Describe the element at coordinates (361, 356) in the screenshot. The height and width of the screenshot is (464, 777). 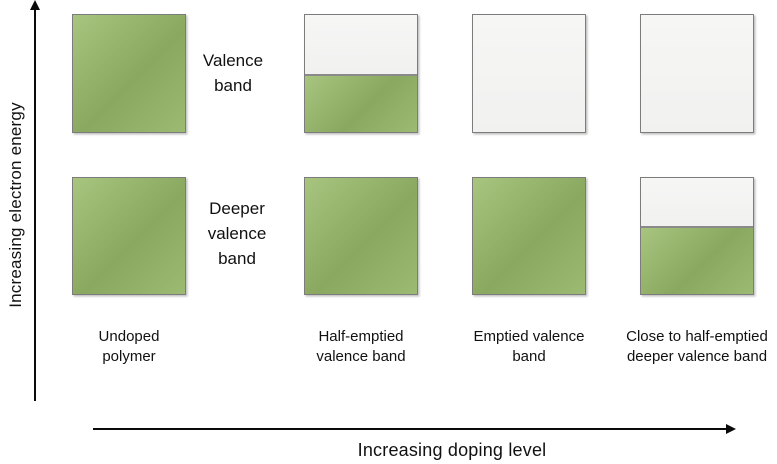
I see `caption-line: valence band` at that location.